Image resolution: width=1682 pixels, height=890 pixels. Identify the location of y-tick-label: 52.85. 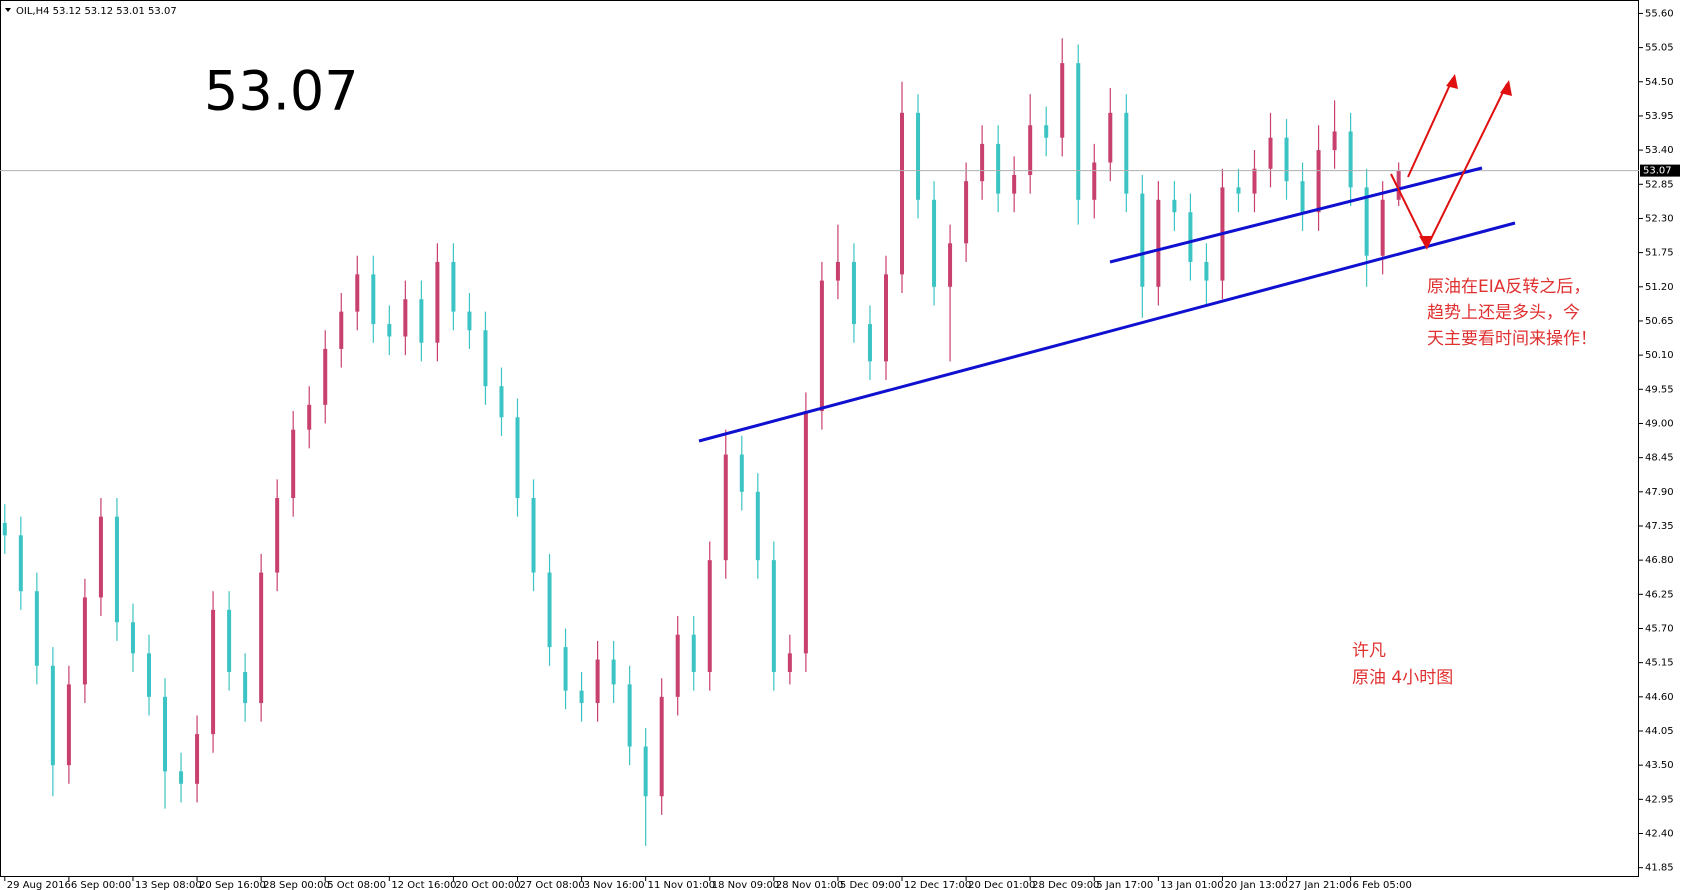
(1659, 184).